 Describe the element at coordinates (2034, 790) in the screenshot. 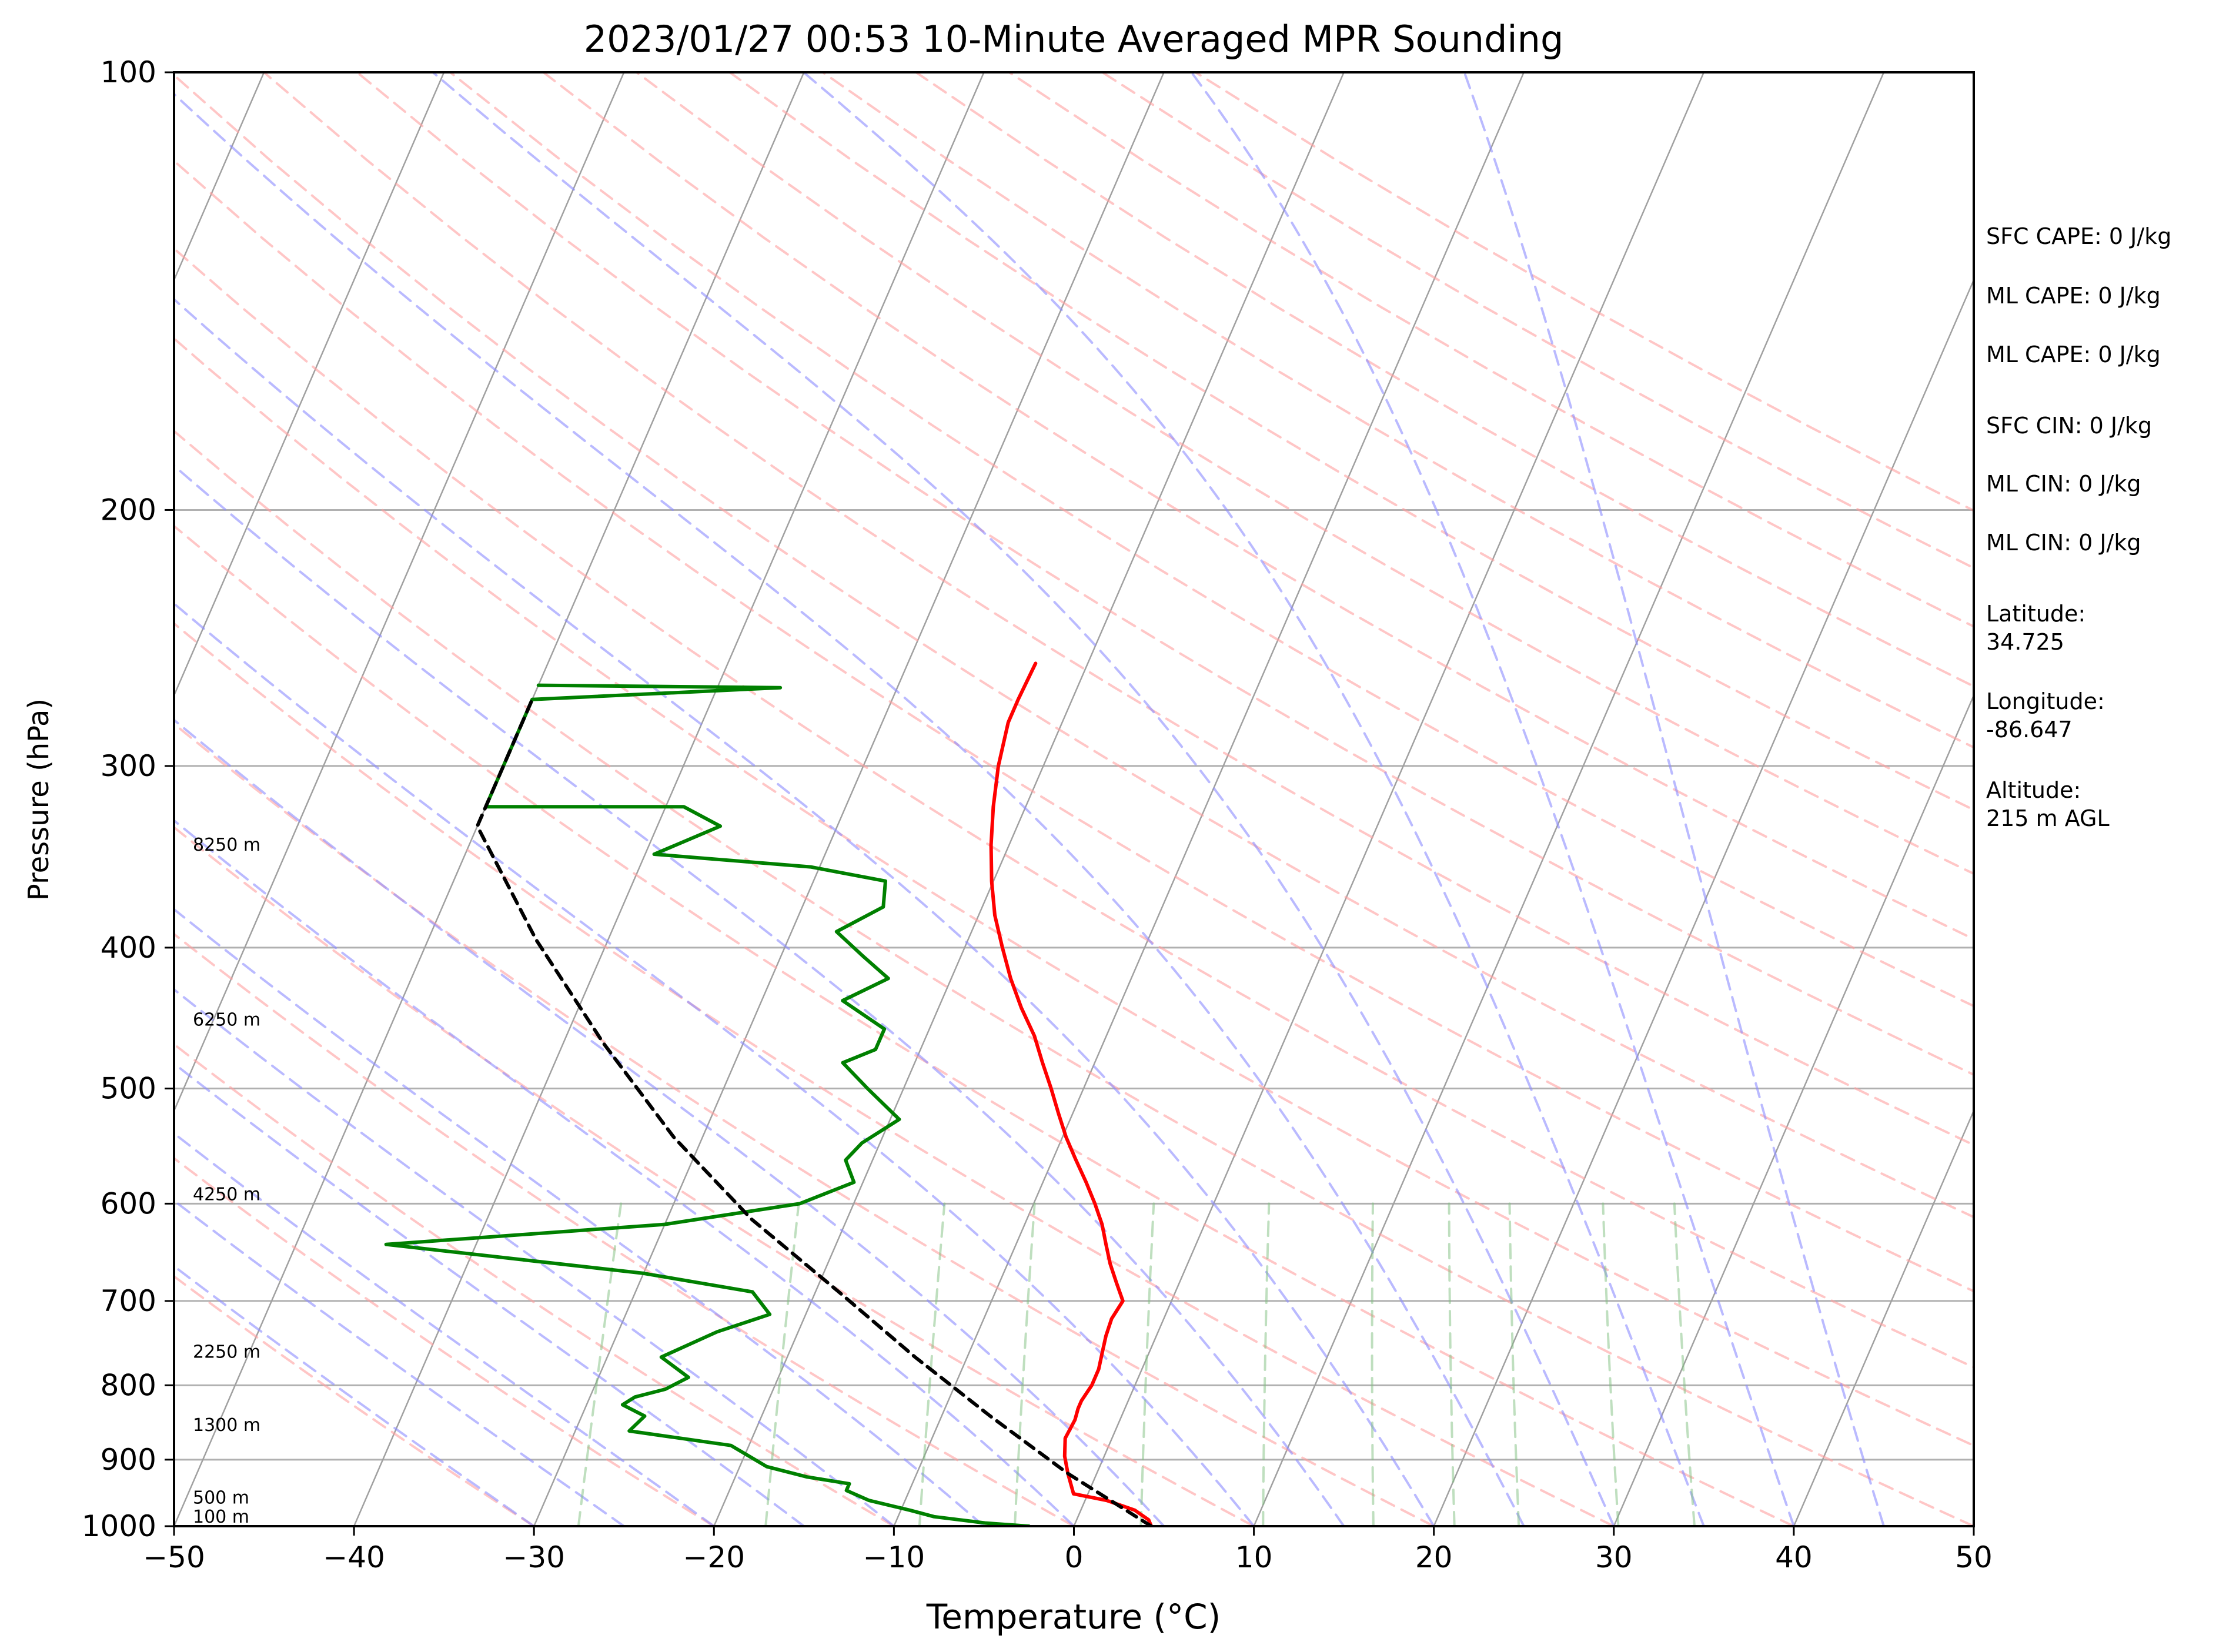

I see `info-line: Altitude:` at that location.